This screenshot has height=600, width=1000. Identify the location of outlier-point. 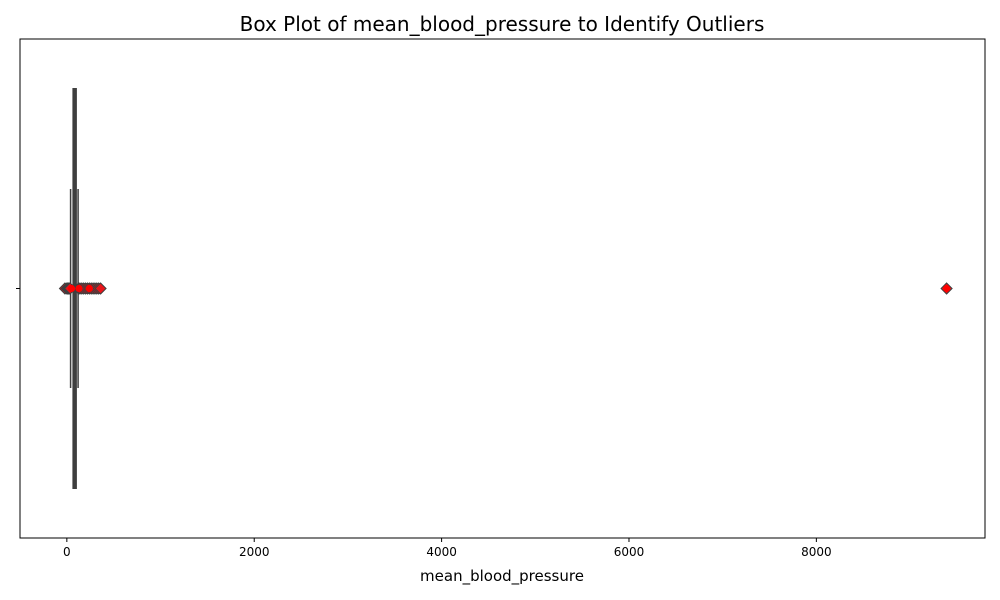
(100, 288).